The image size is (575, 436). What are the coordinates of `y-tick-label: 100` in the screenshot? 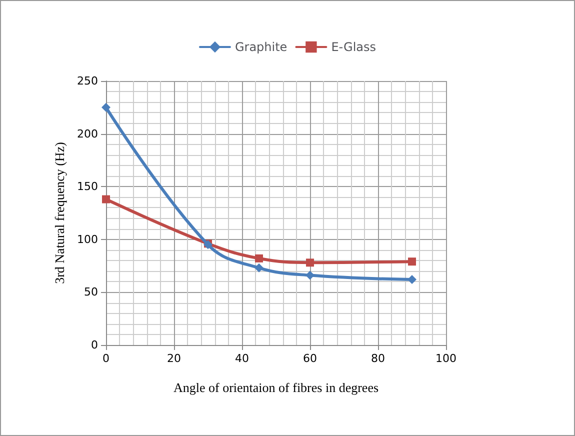 It's located at (87, 239).